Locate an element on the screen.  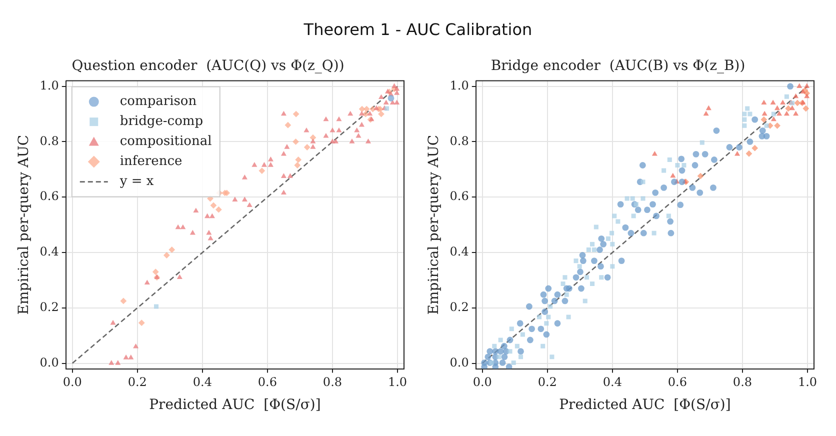
text: Theorem 1 - AUC Calibration is located at coordinates (418, 29).